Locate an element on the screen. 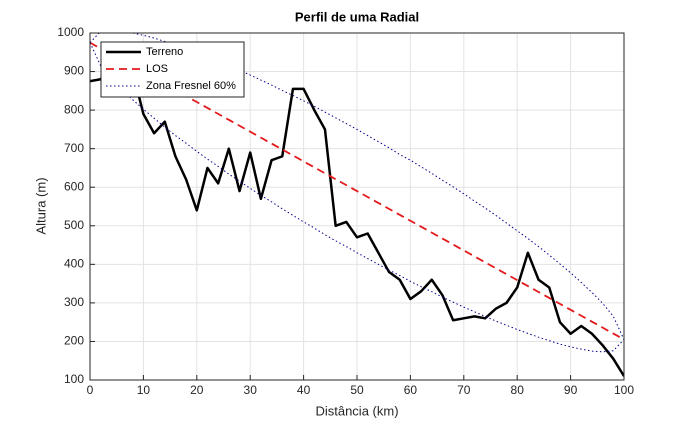 This screenshot has height=427, width=689. x-tick-label: 70 is located at coordinates (464, 390).